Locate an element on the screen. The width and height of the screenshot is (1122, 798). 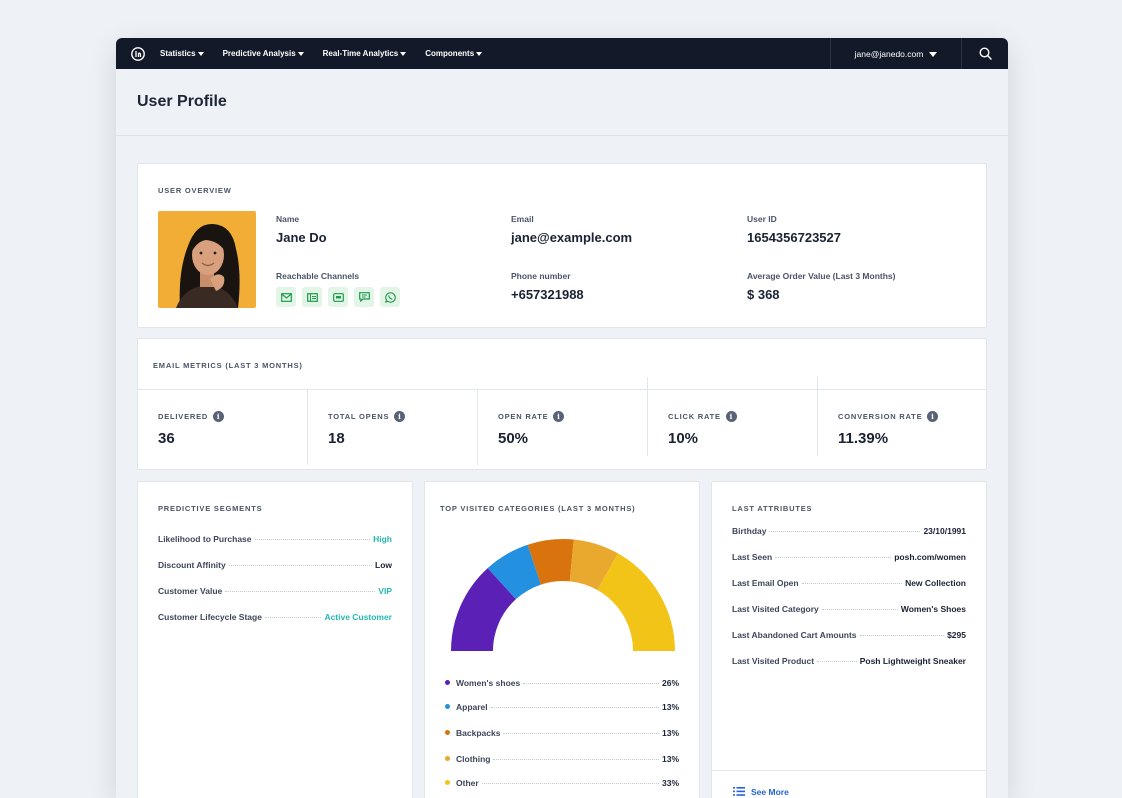
legend-key: Clothing is located at coordinates (473, 759).